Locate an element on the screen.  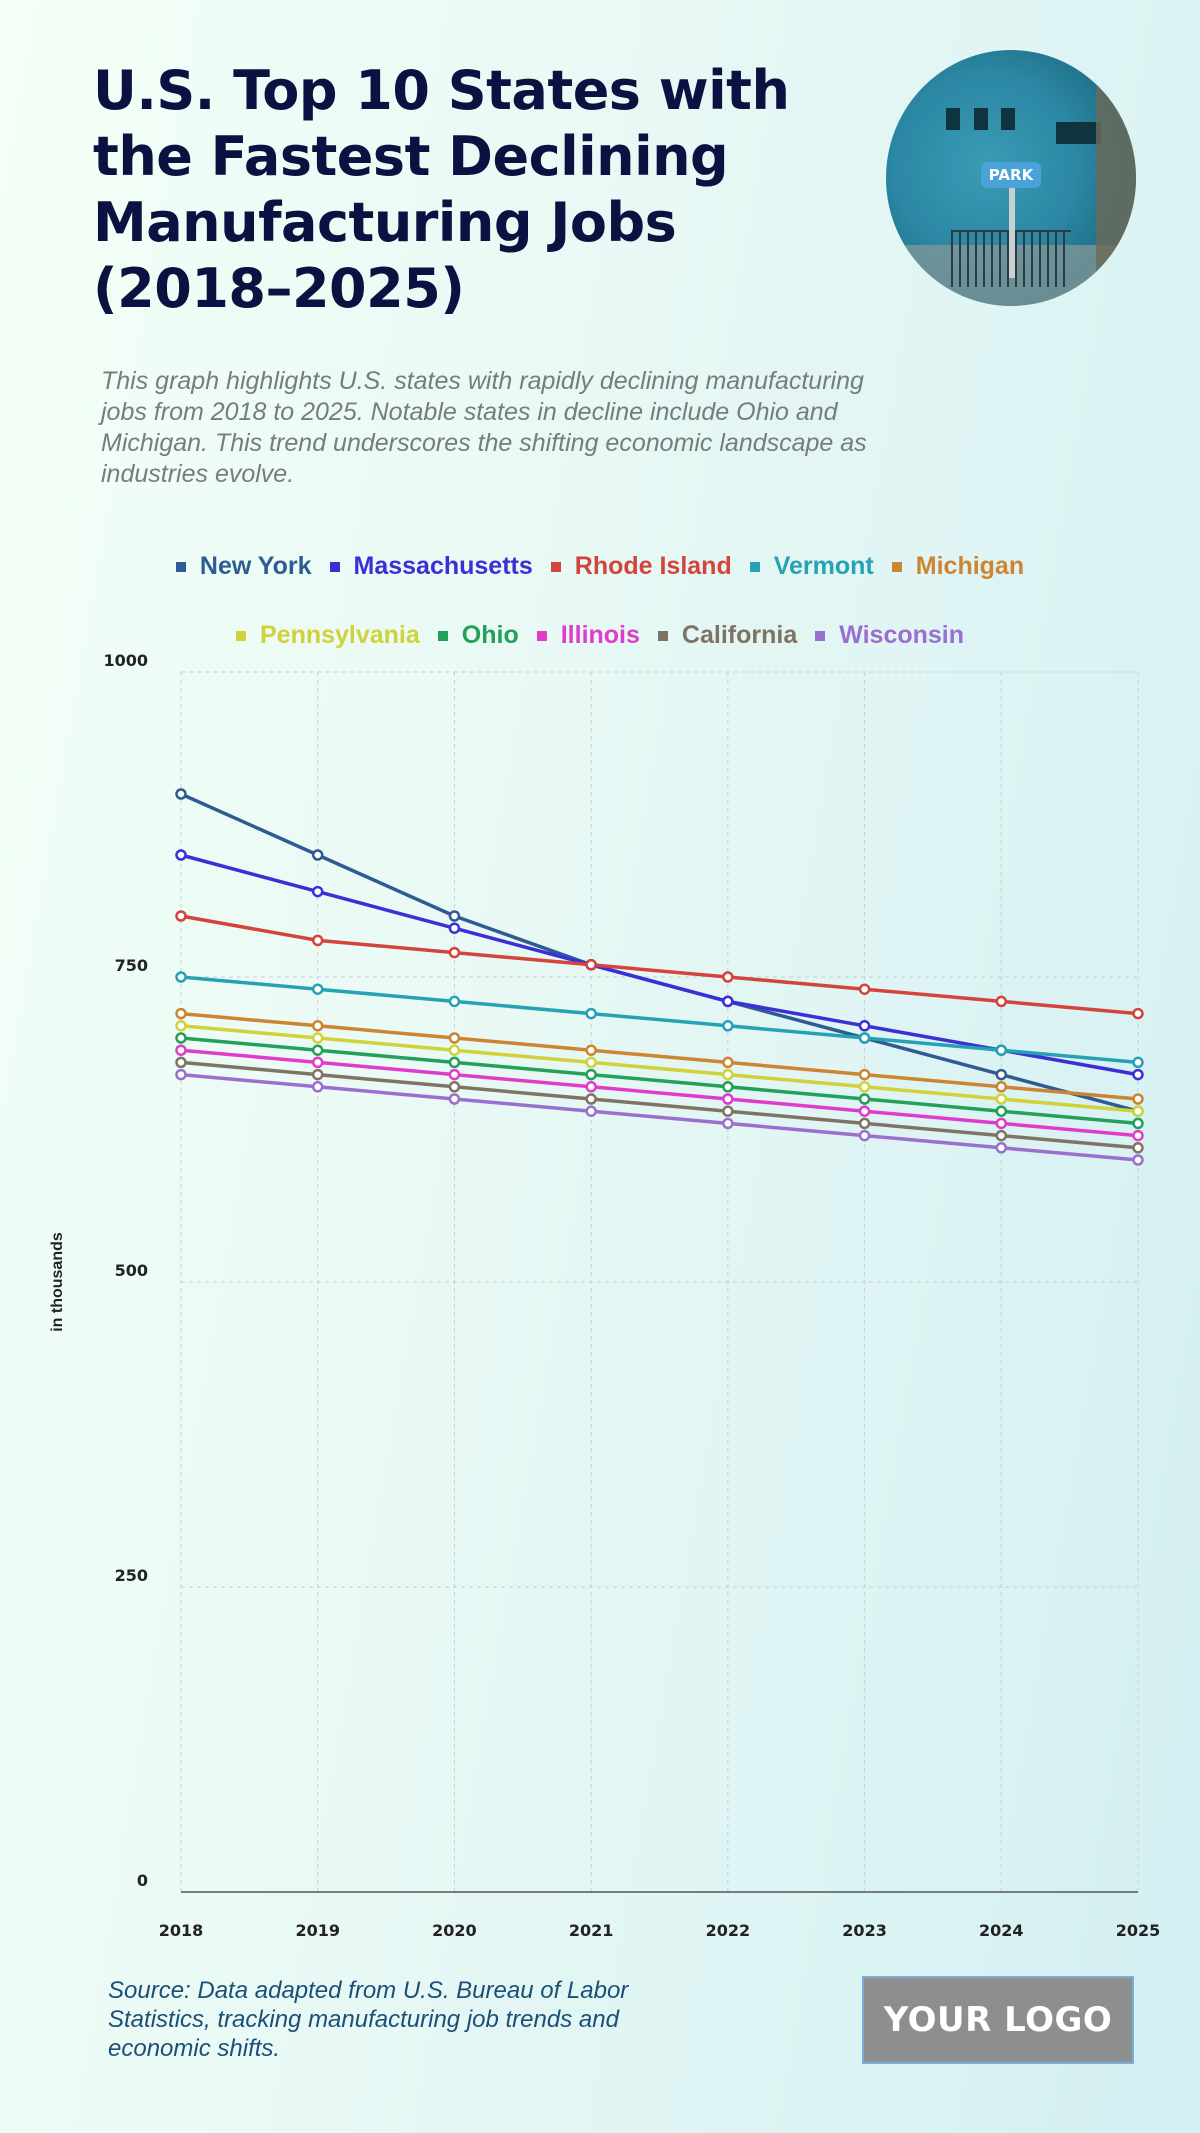
y-tick-label: 750 is located at coordinates (131, 965).